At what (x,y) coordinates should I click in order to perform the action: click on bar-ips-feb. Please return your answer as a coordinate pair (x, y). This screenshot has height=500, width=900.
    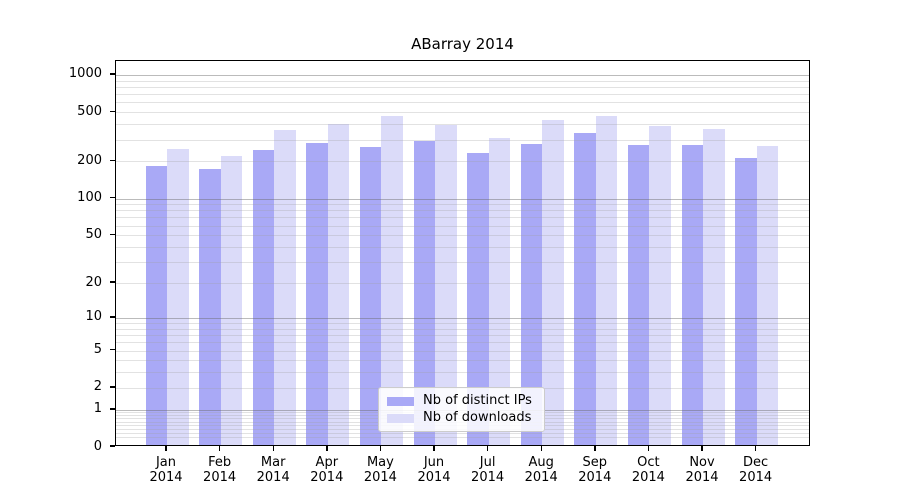
    Looking at the image, I should click on (210, 307).